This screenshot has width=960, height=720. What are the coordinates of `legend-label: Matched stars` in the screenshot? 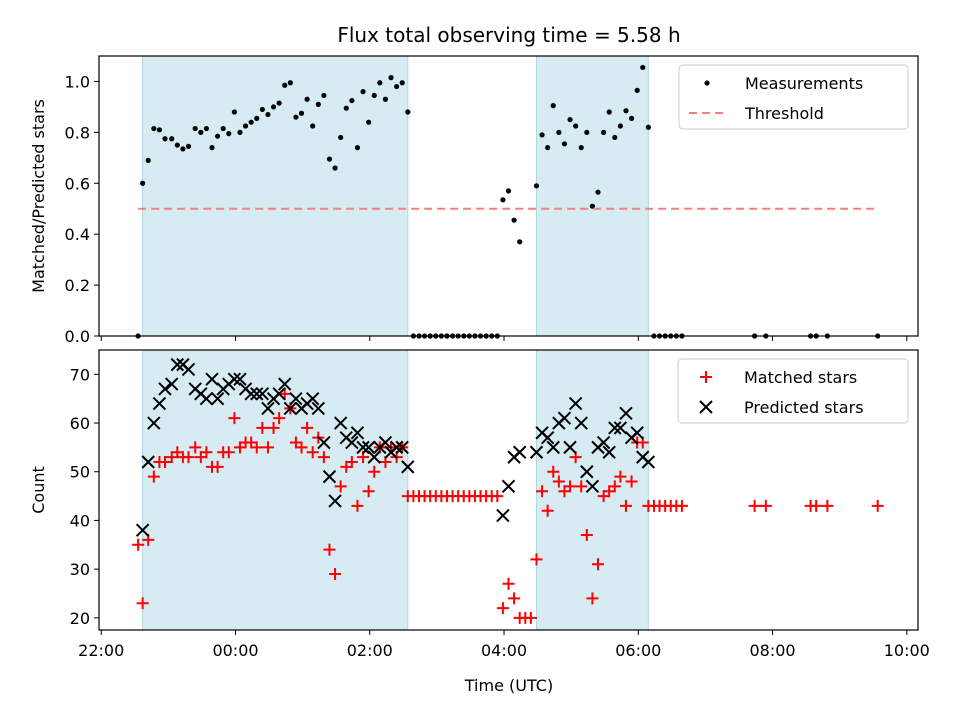 It's located at (800, 377).